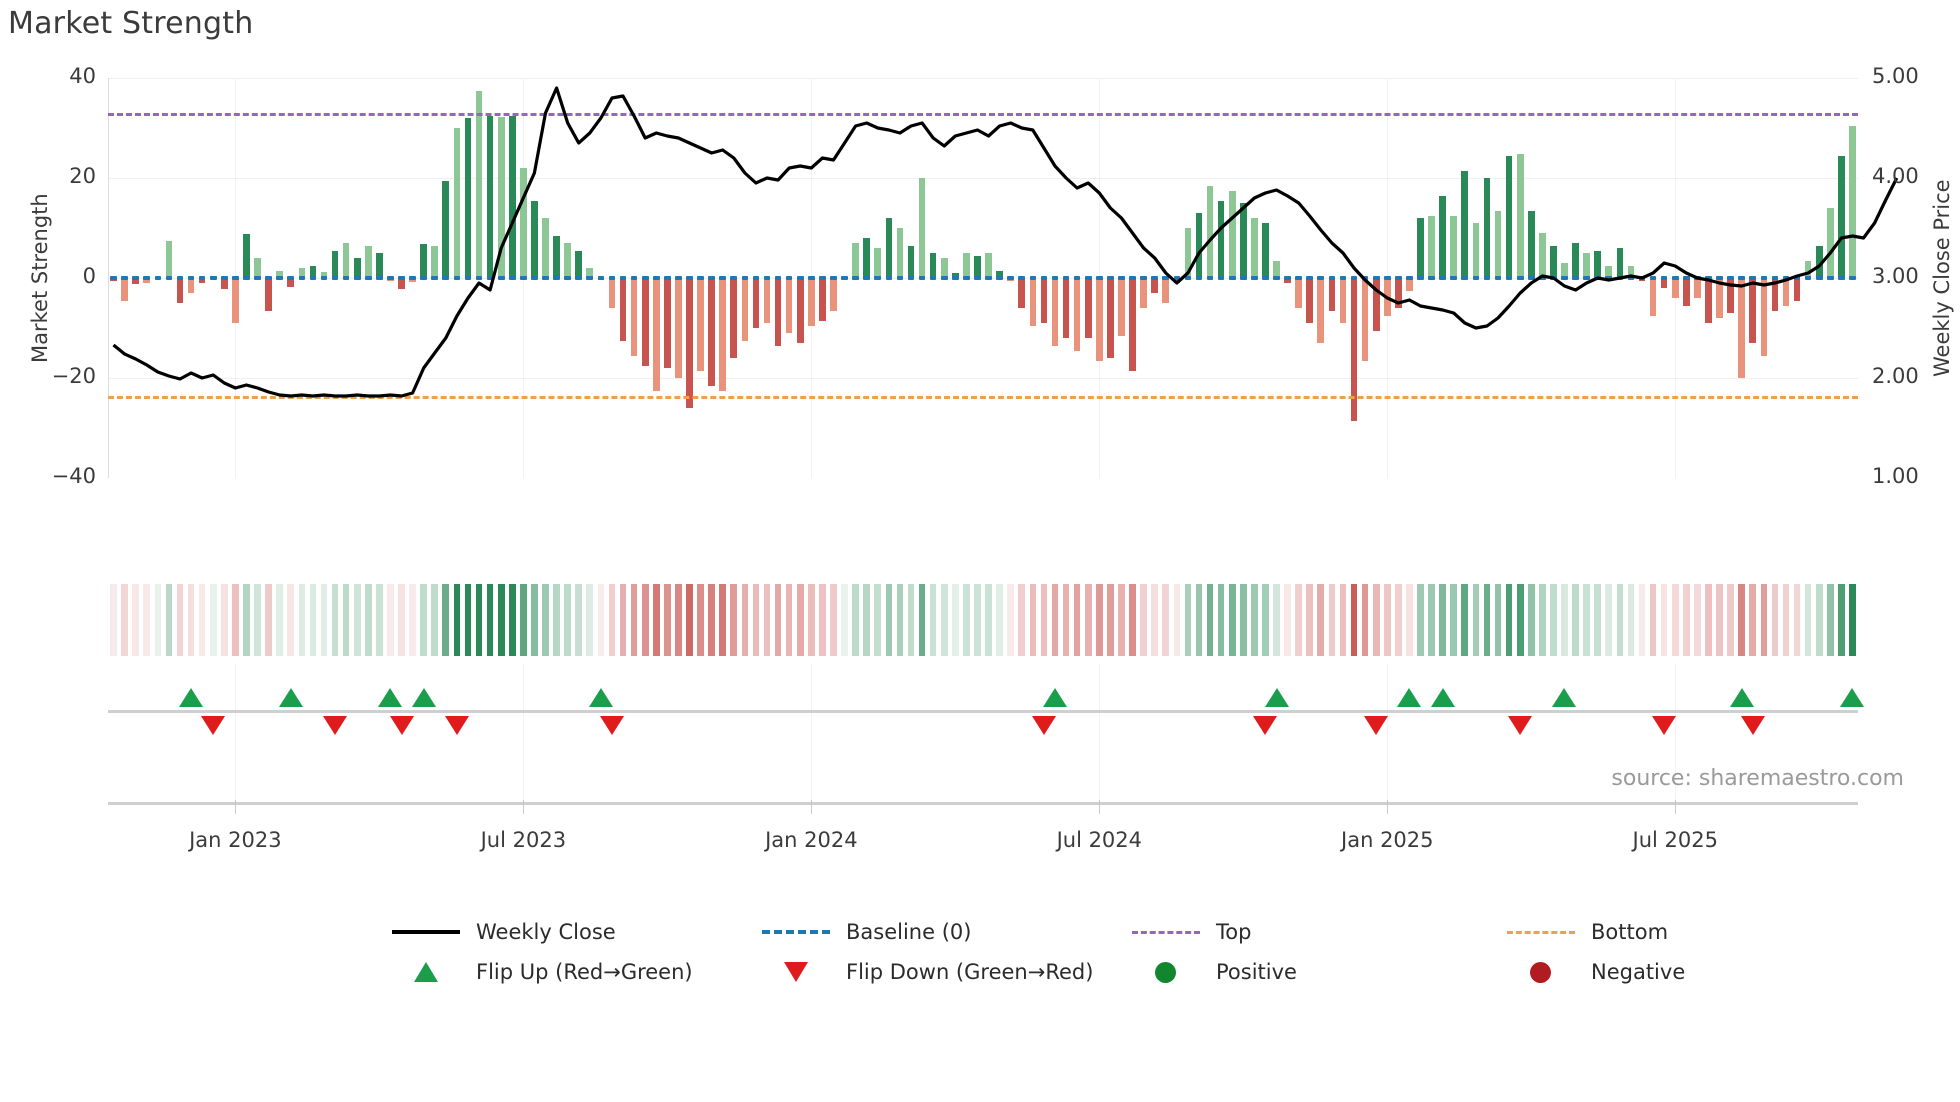 The height and width of the screenshot is (1102, 1960). What do you see at coordinates (401, 725) in the screenshot?
I see `flip-down-marker` at bounding box center [401, 725].